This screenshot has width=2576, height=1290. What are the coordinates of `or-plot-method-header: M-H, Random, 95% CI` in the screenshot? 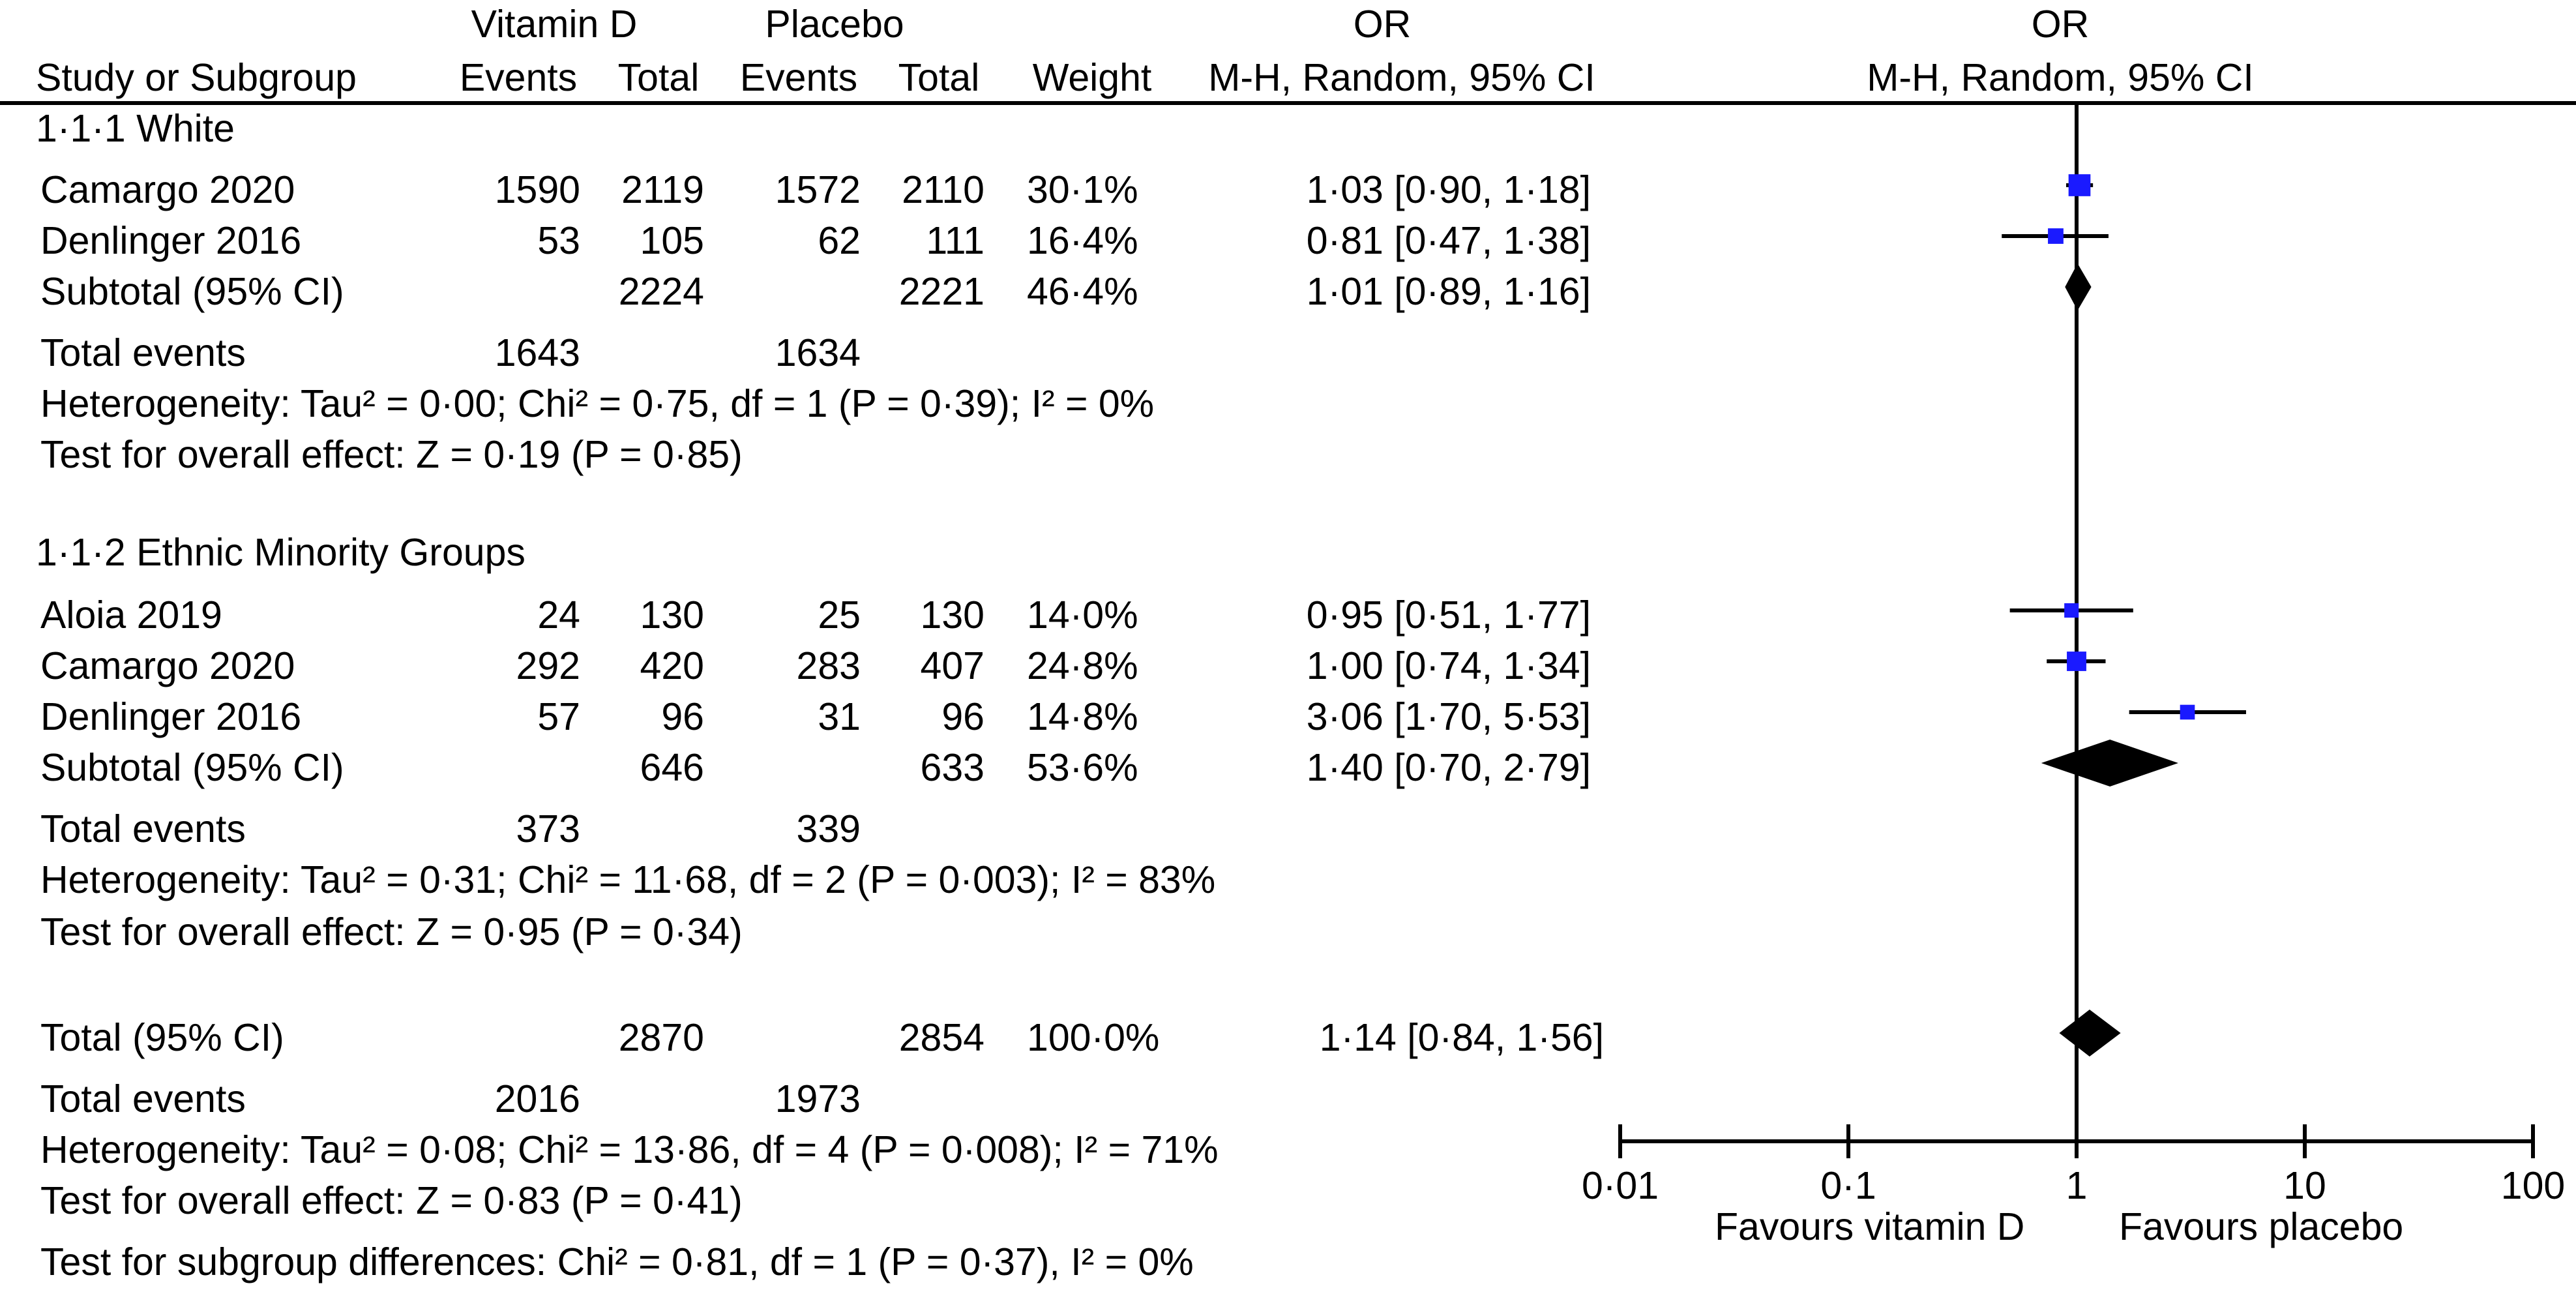 It's located at (2060, 78).